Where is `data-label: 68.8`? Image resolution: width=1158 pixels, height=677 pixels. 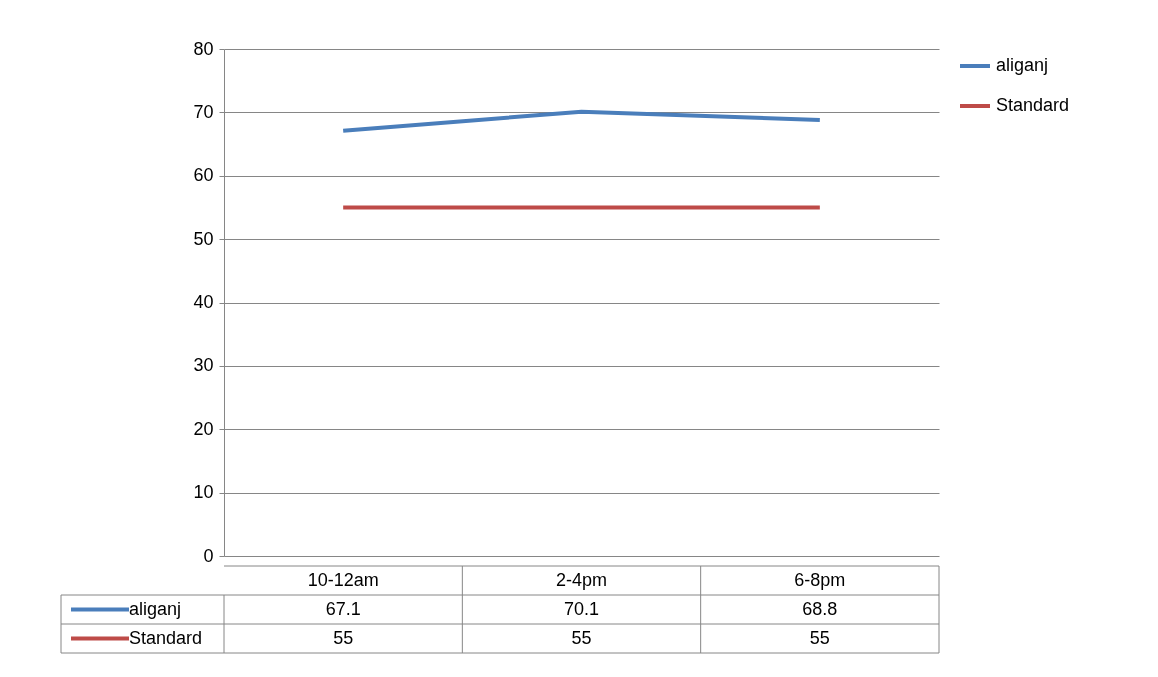 data-label: 68.8 is located at coordinates (820, 608).